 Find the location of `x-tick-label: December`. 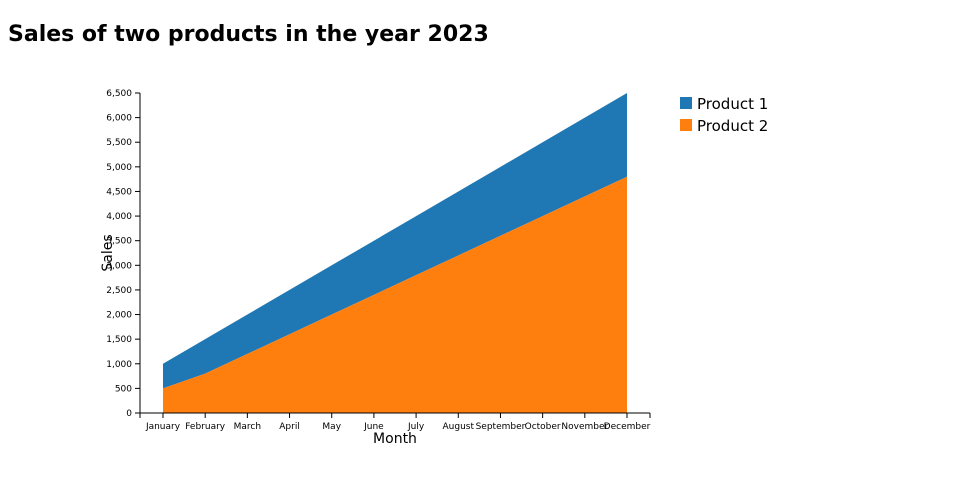

x-tick-label: December is located at coordinates (627, 427).